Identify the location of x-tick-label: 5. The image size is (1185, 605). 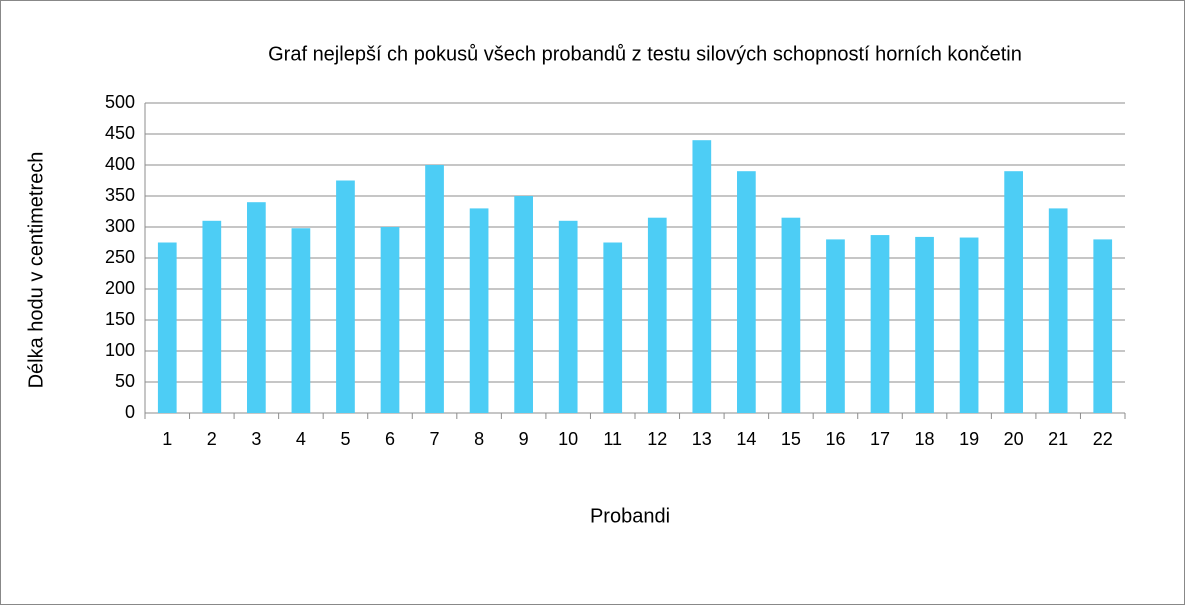
(345, 439).